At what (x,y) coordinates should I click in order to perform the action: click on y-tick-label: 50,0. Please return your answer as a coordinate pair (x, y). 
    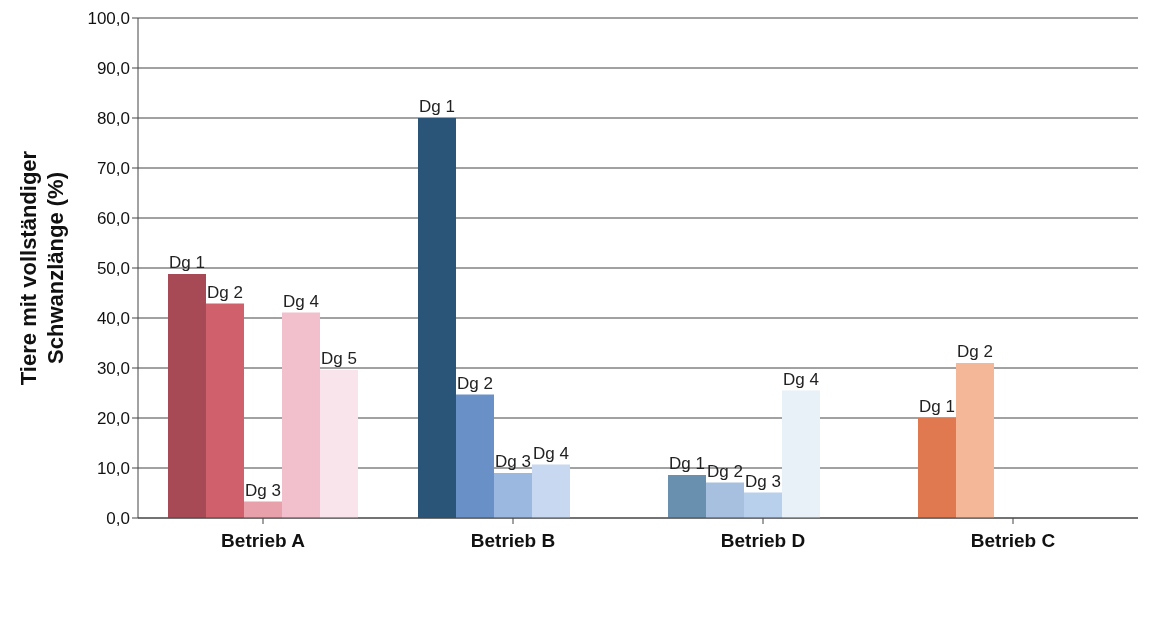
    Looking at the image, I should click on (113, 269).